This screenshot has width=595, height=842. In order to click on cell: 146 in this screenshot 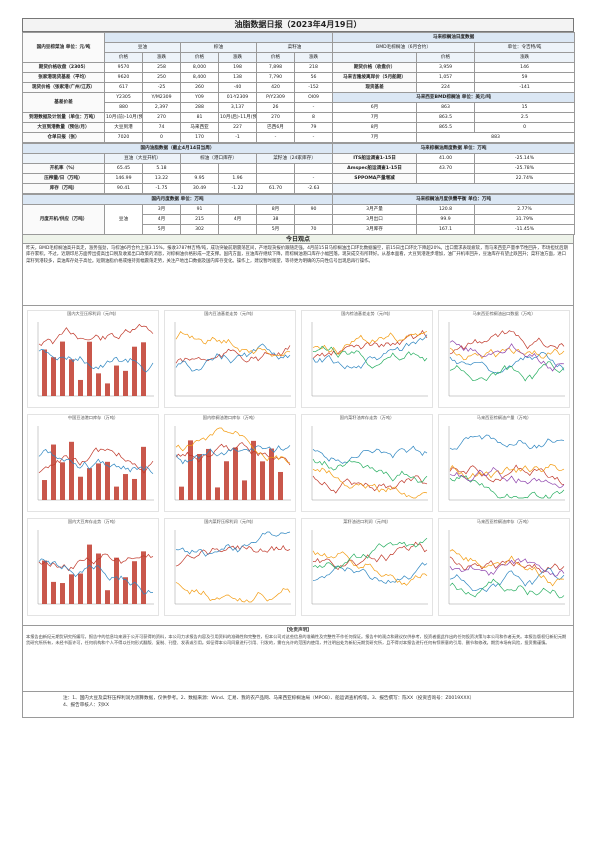, I will do `click(525, 67)`.